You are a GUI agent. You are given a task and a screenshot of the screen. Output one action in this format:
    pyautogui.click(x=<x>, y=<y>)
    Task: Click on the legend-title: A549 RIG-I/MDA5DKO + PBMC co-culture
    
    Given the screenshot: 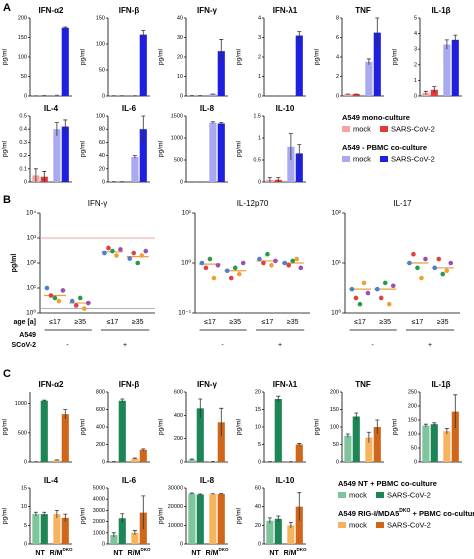 What is the action you would take?
    pyautogui.click(x=406, y=513)
    